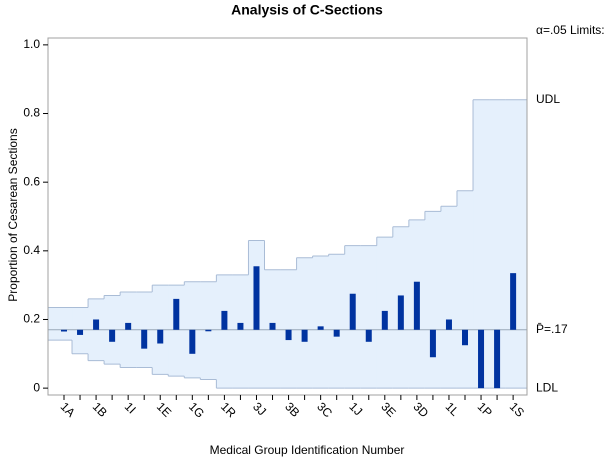  What do you see at coordinates (31, 113) in the screenshot?
I see `y-tick-label: 0.8` at bounding box center [31, 113].